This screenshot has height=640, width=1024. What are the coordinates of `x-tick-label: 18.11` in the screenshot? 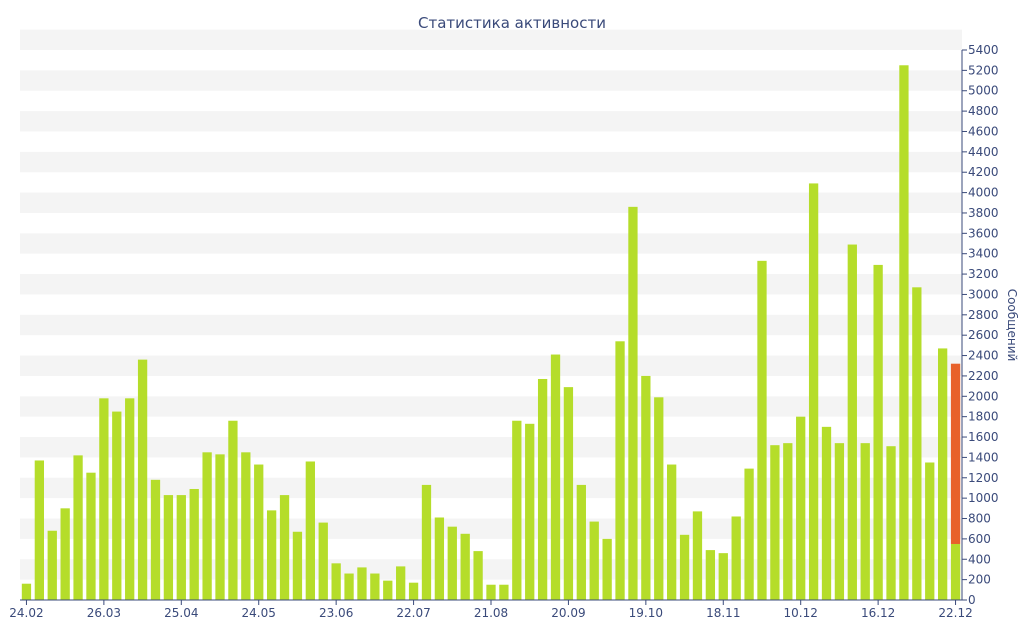 It's located at (723, 613).